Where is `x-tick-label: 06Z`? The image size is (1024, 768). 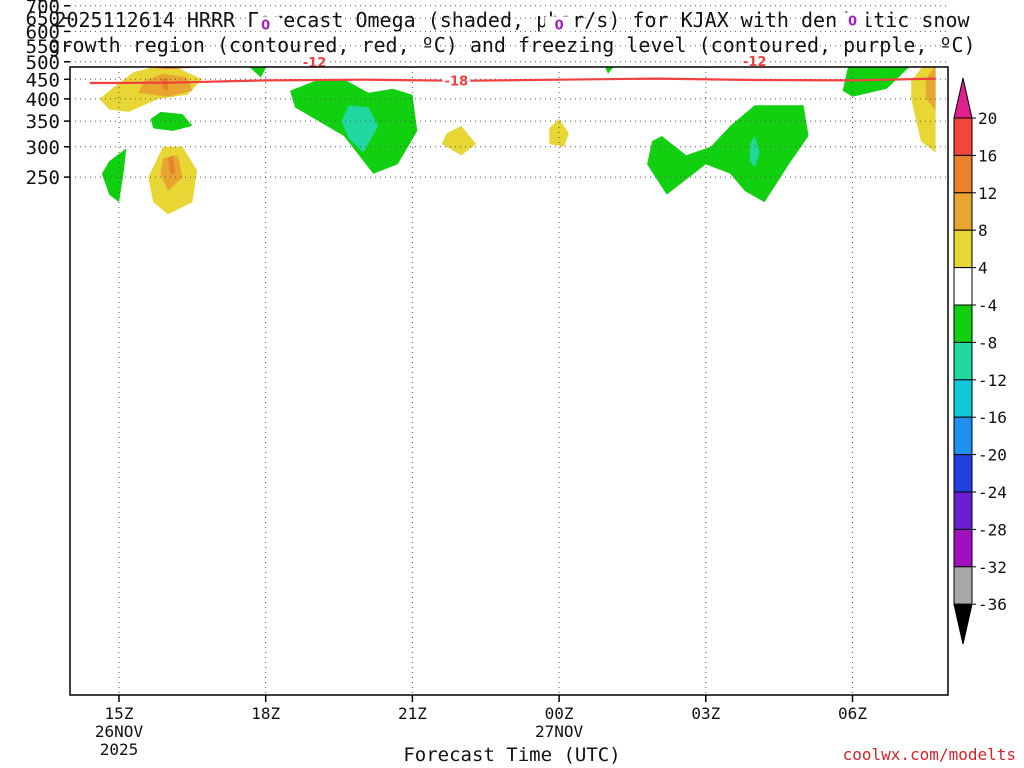 x-tick-label: 06Z is located at coordinates (852, 713).